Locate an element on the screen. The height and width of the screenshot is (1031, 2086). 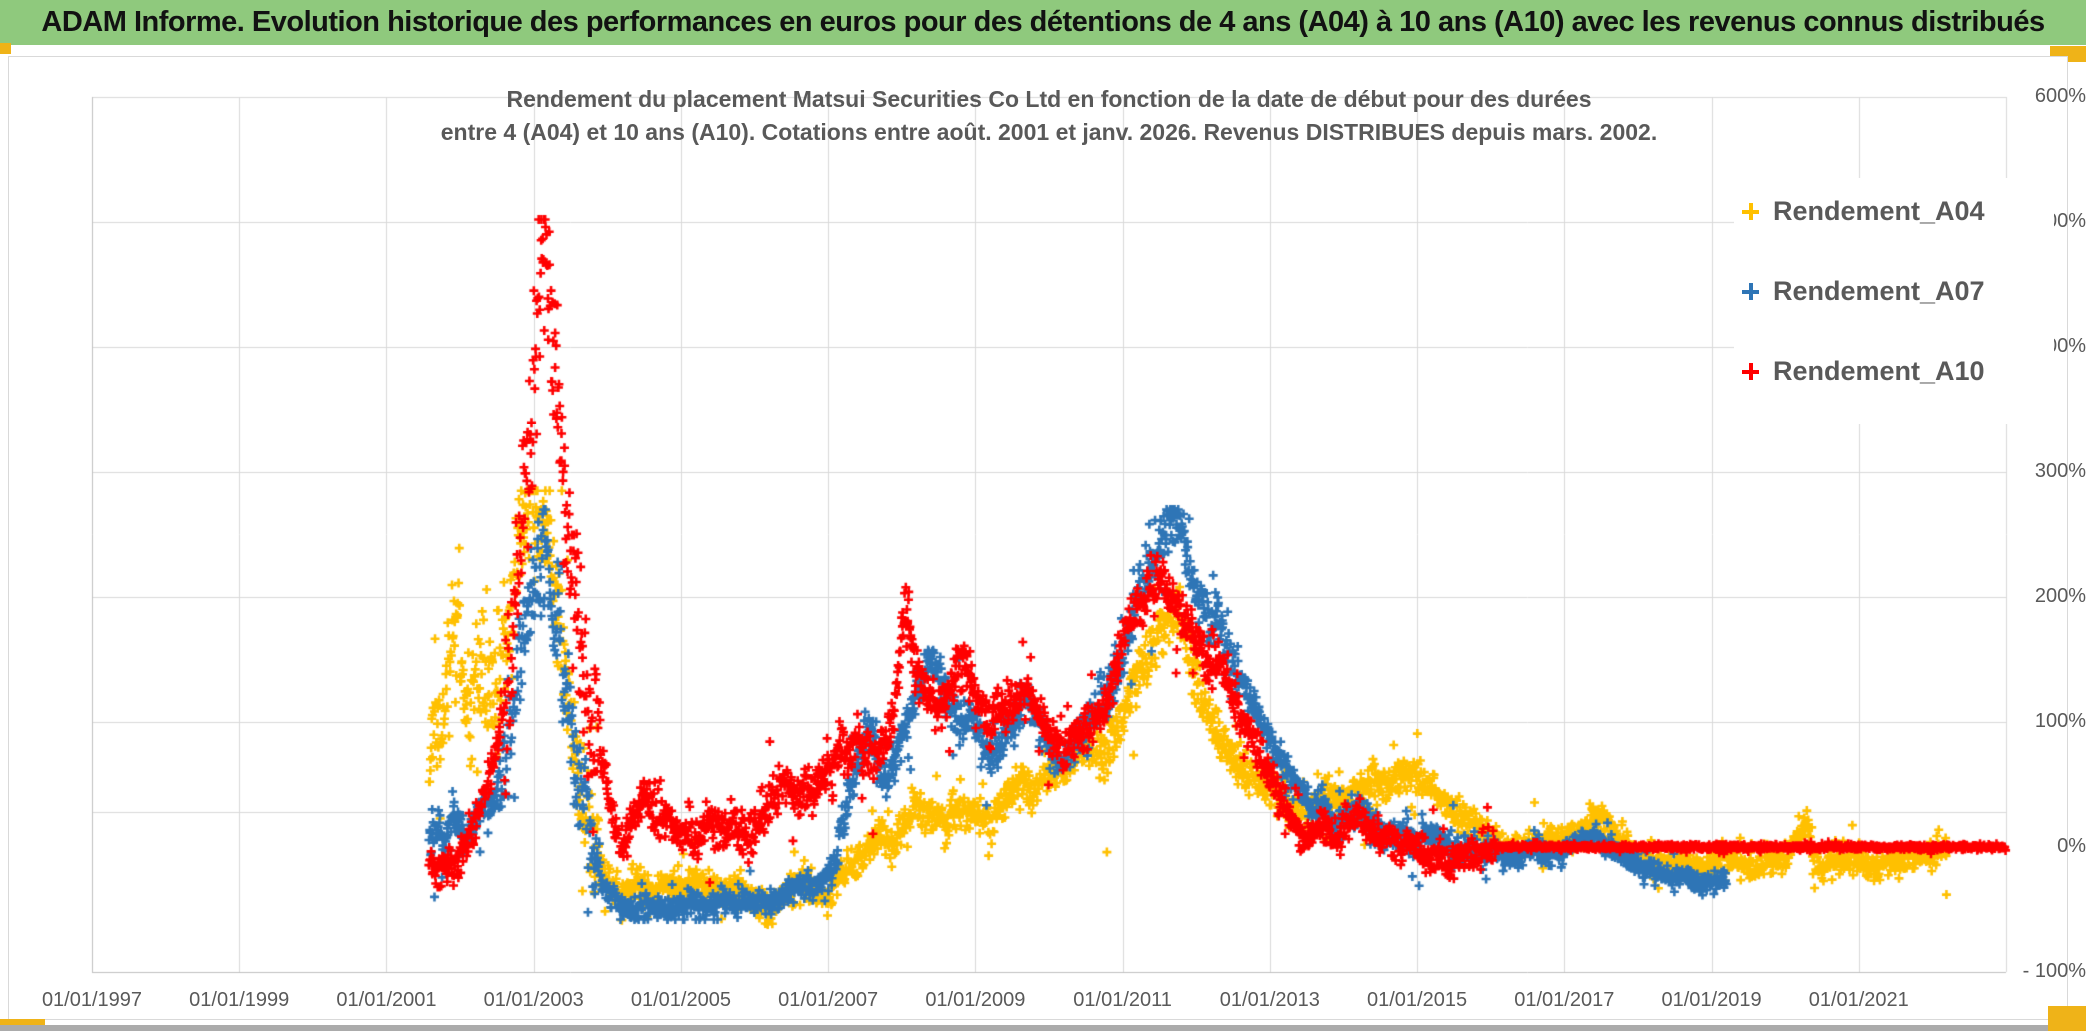
y-axis-tick-label: - 100% is located at coordinates (2054, 971).